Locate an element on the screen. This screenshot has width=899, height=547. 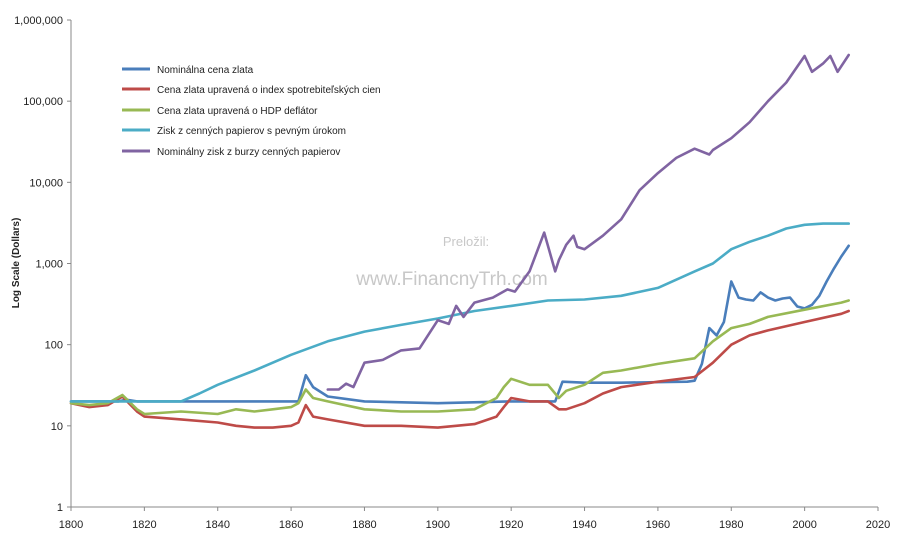
x-tick-label: 1900 is located at coordinates (438, 525).